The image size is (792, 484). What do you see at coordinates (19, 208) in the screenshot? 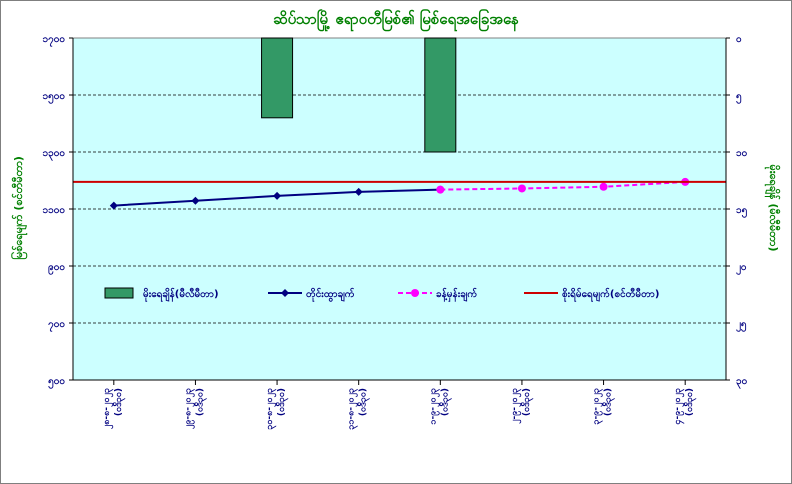
I see `y-axis-left-label: မြစ်ရေမျက် (စင်တီမီတာ)` at bounding box center [19, 208].